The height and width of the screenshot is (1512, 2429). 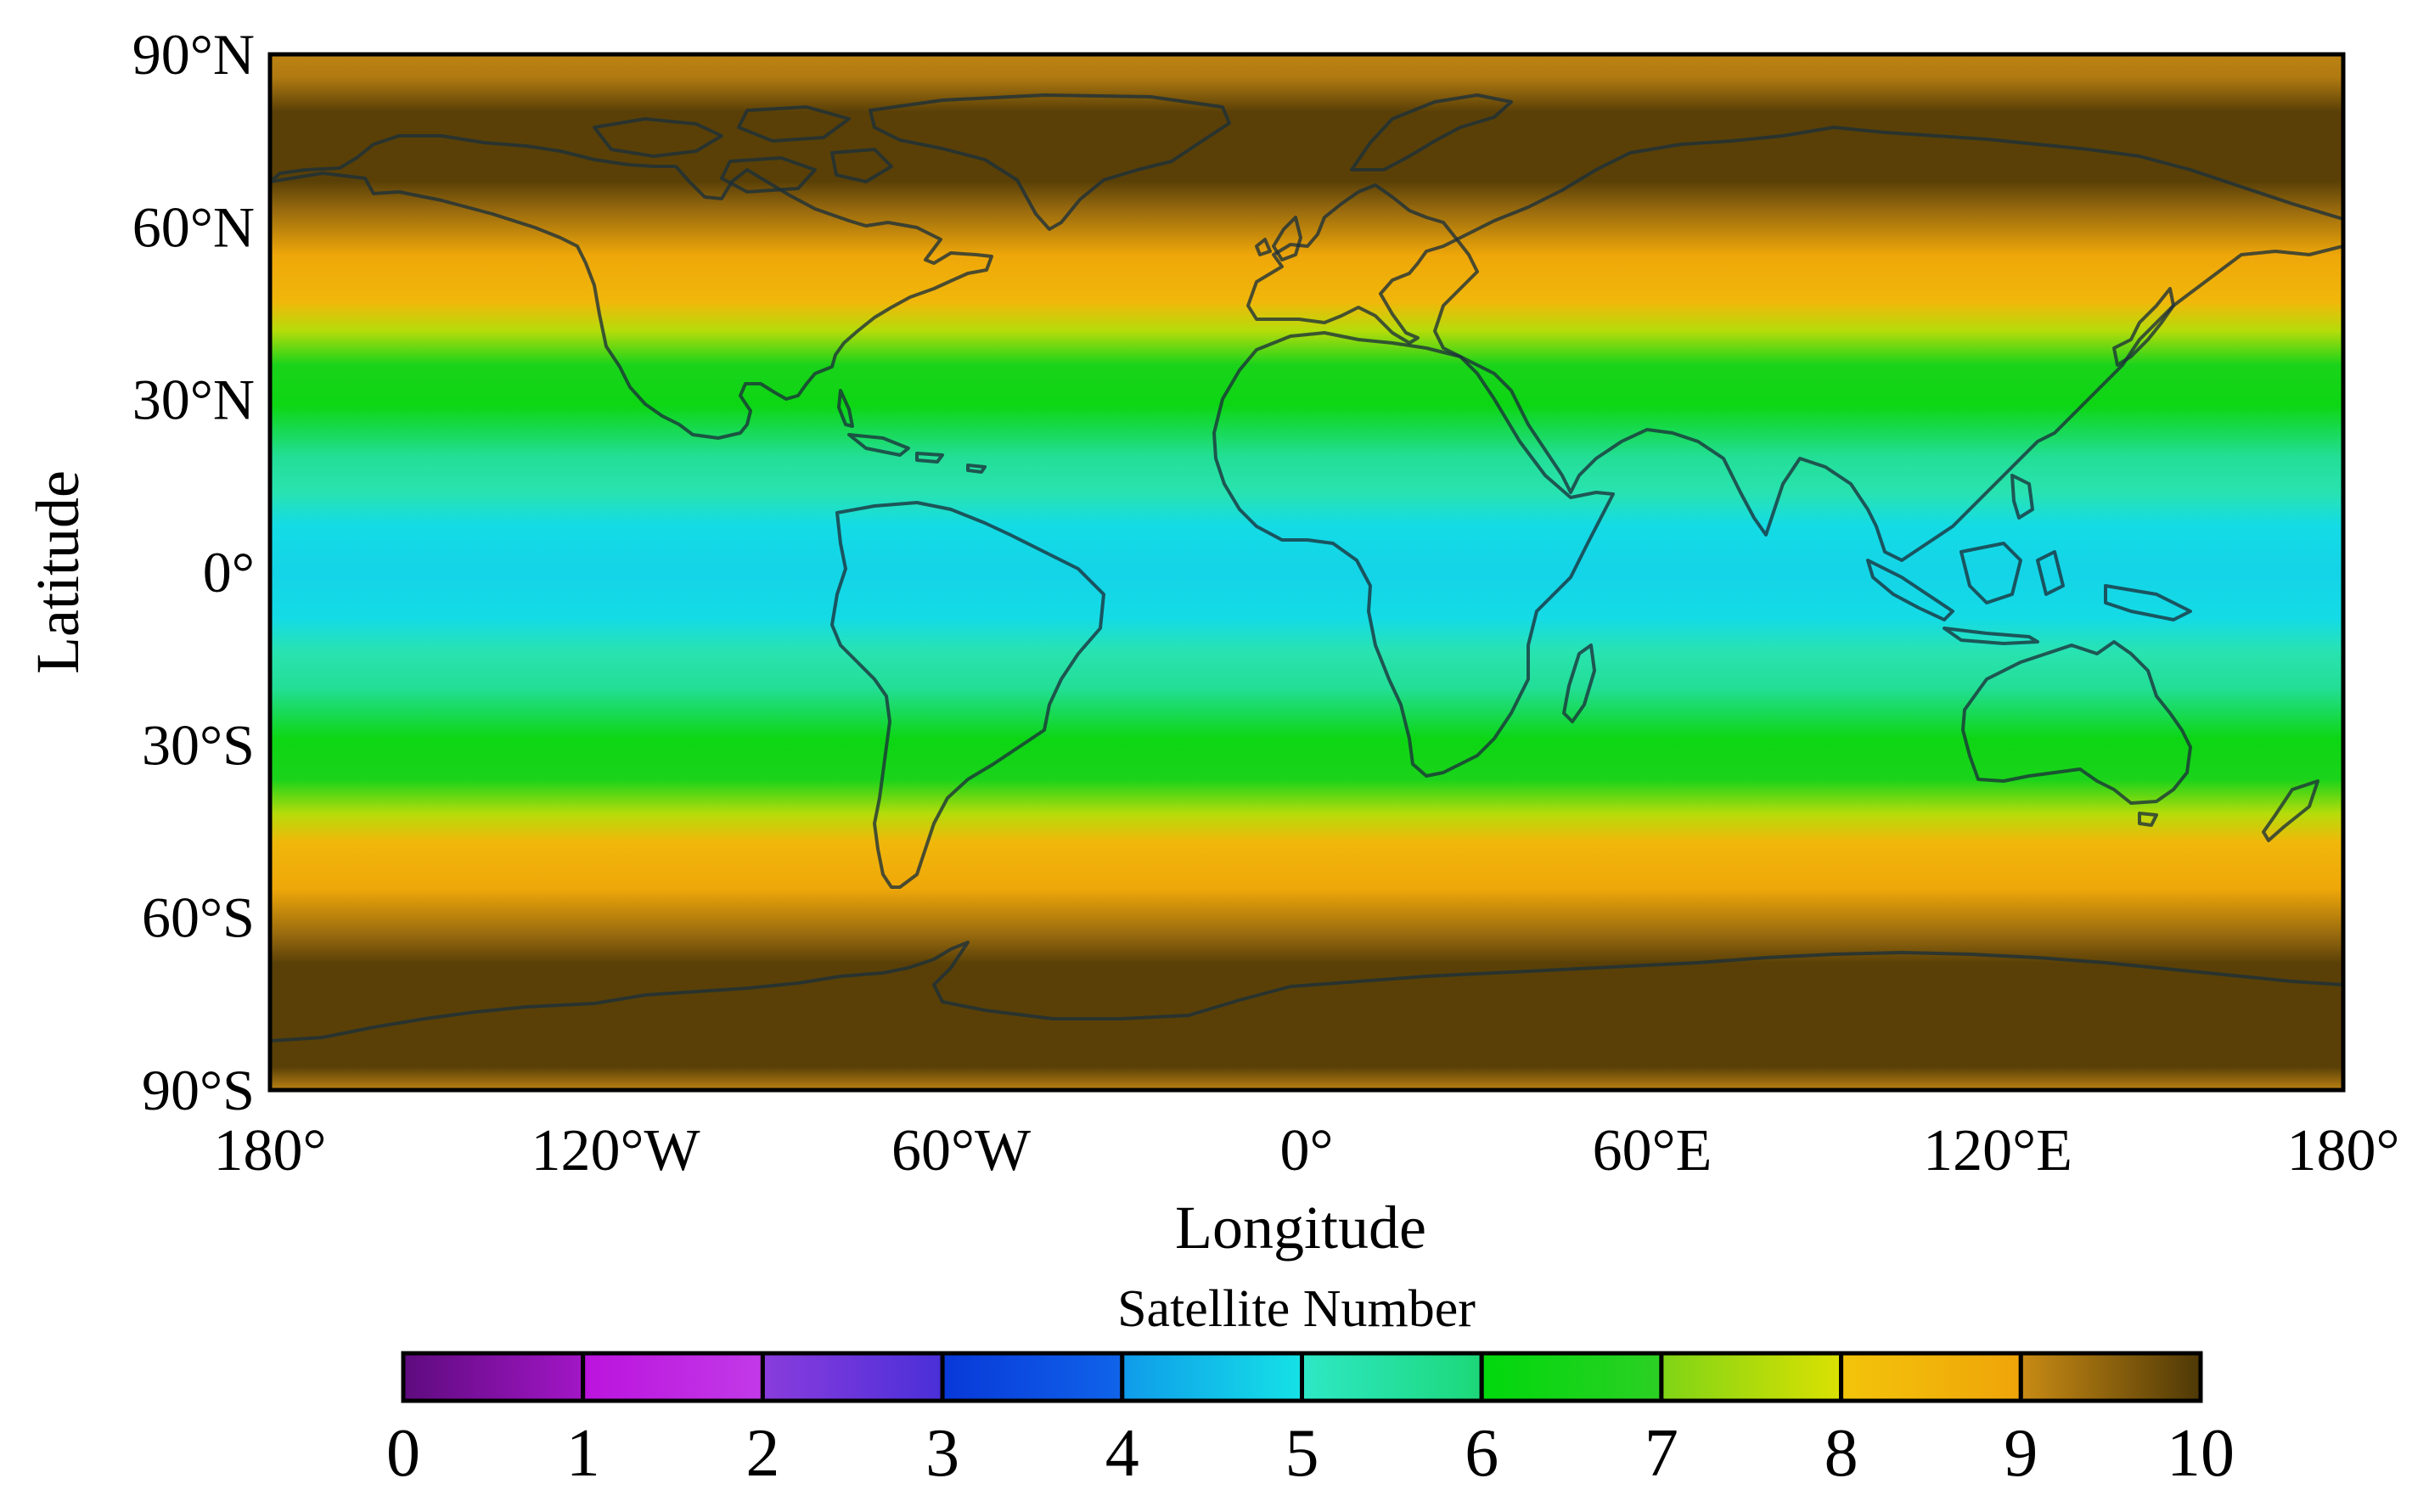 I want to click on latitude-tick-label: 0°, so click(x=229, y=572).